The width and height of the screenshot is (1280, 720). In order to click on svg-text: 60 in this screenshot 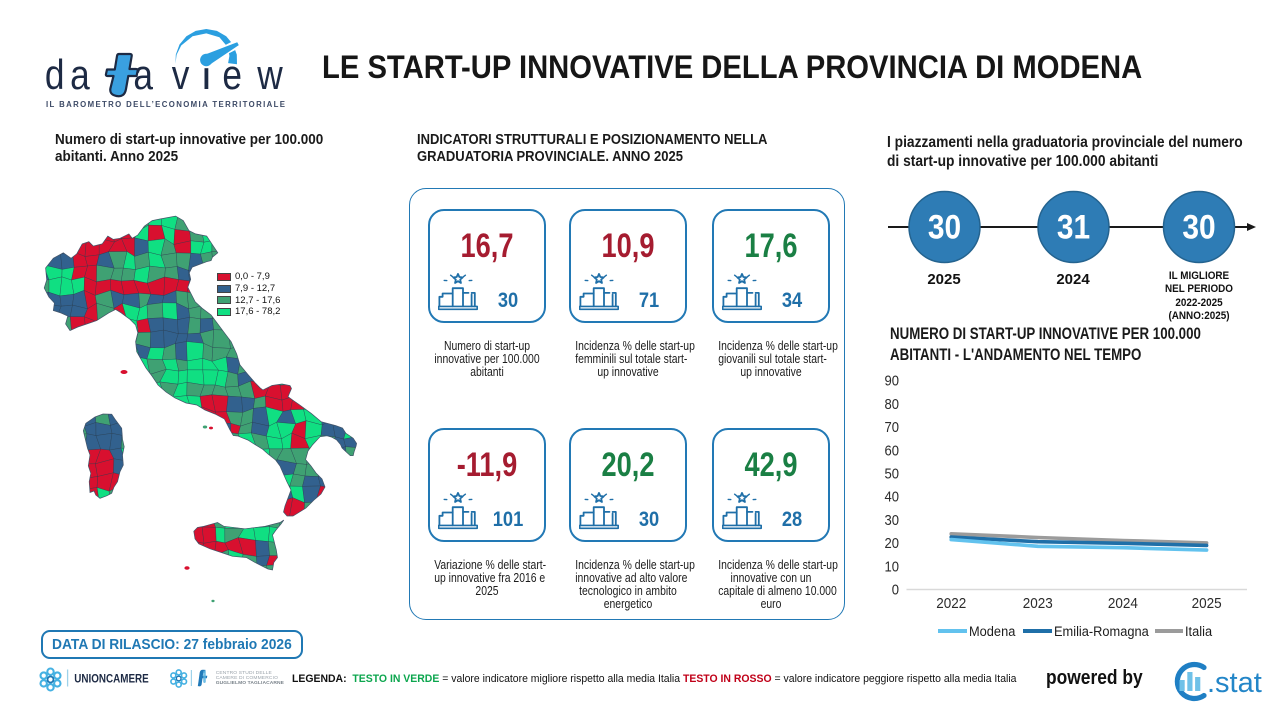, I will do `click(891, 451)`.